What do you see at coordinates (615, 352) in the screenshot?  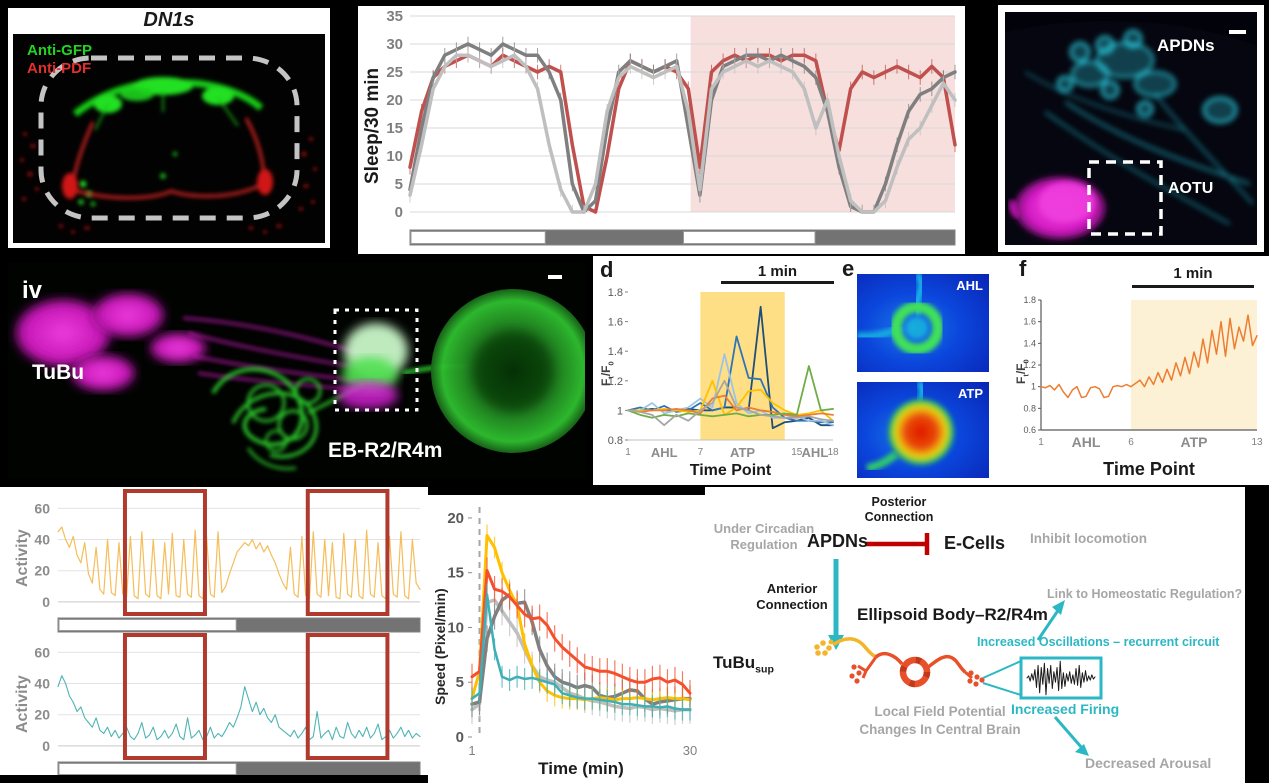 I see `tick-label: 1.4` at bounding box center [615, 352].